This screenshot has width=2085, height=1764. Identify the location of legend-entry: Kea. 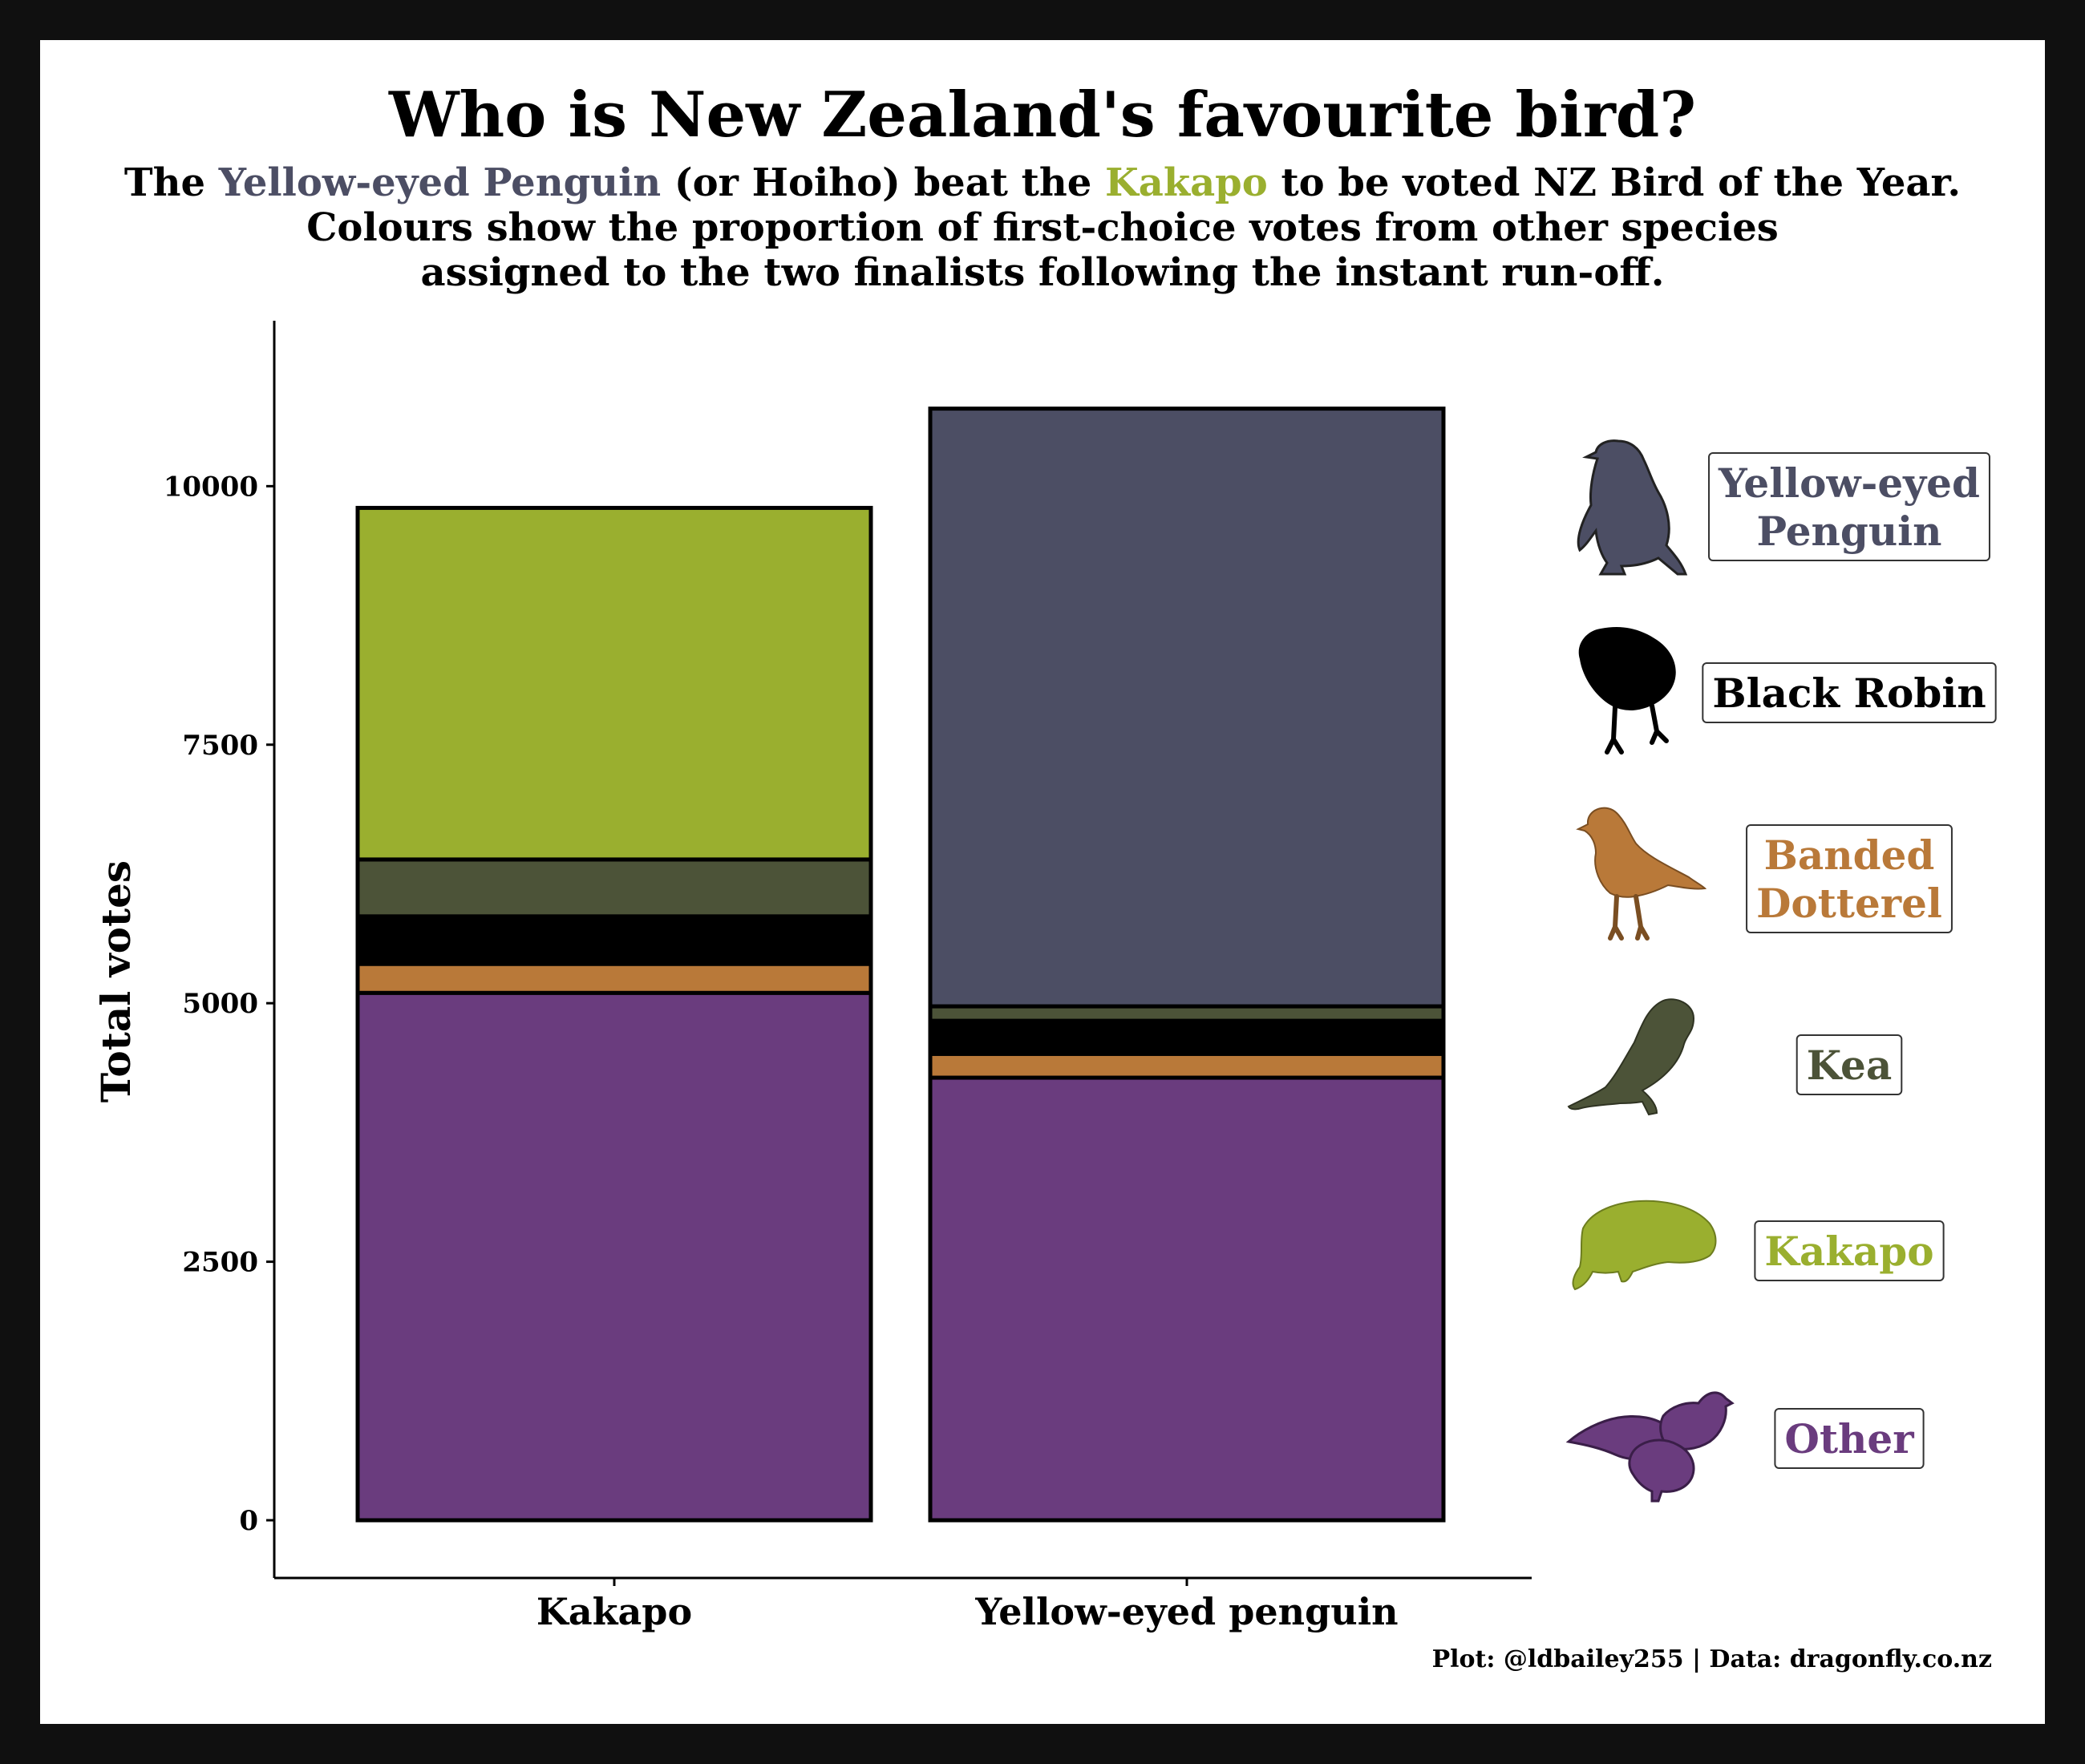
(1849, 1064).